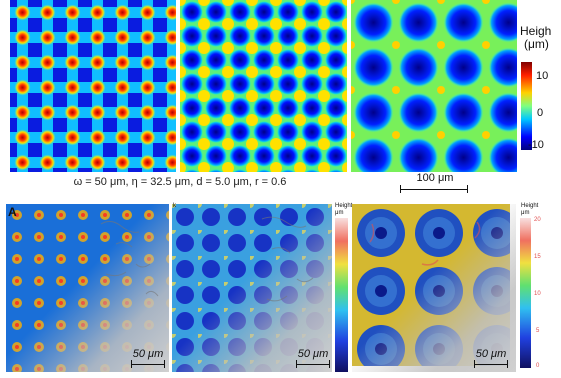 This screenshot has height=378, width=561. I want to click on colorbar-mid-title-line1: Height, so click(344, 206).